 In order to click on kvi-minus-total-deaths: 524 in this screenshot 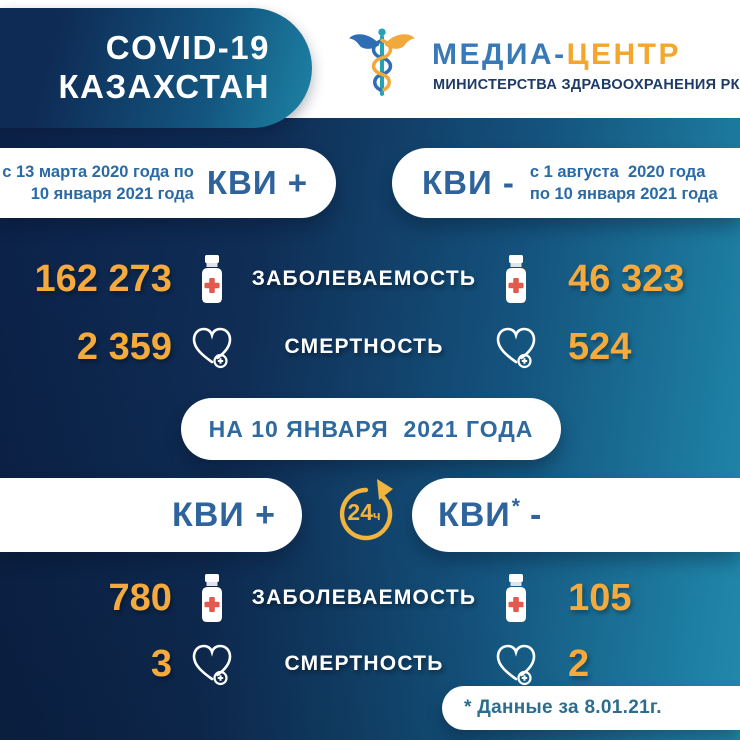, I will do `click(600, 346)`.